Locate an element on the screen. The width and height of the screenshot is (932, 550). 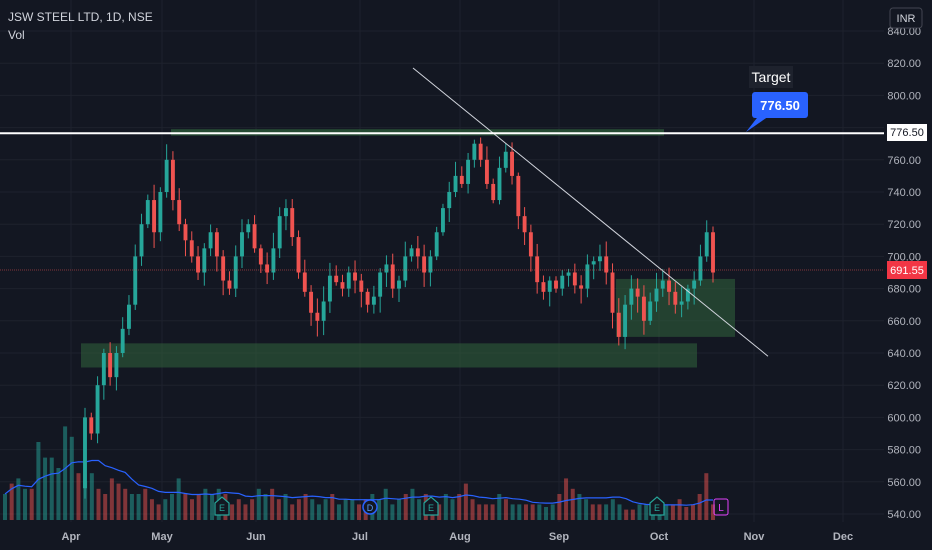
time-axis: Apr May Jun Jul Aug Sep Oct Nov Dec is located at coordinates (458, 537).